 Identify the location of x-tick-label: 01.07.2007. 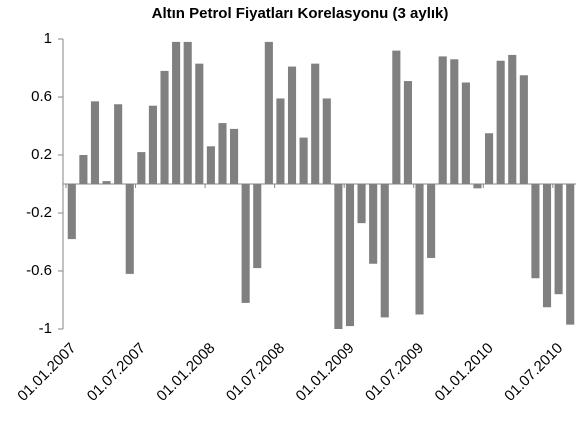
(116, 372).